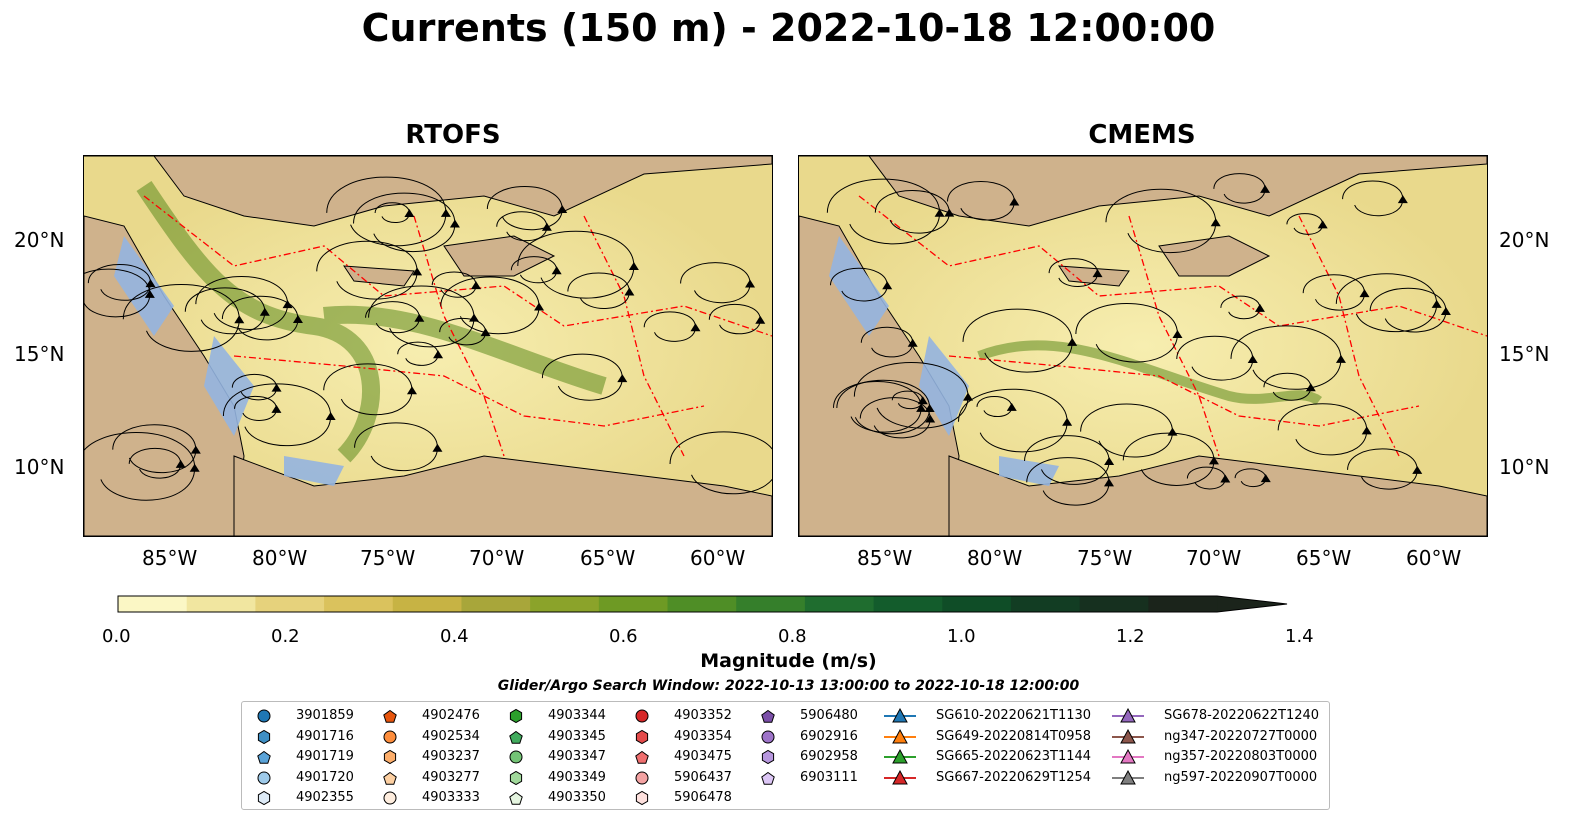  I want to click on lon-tick-label: 85°W, so click(885, 558).